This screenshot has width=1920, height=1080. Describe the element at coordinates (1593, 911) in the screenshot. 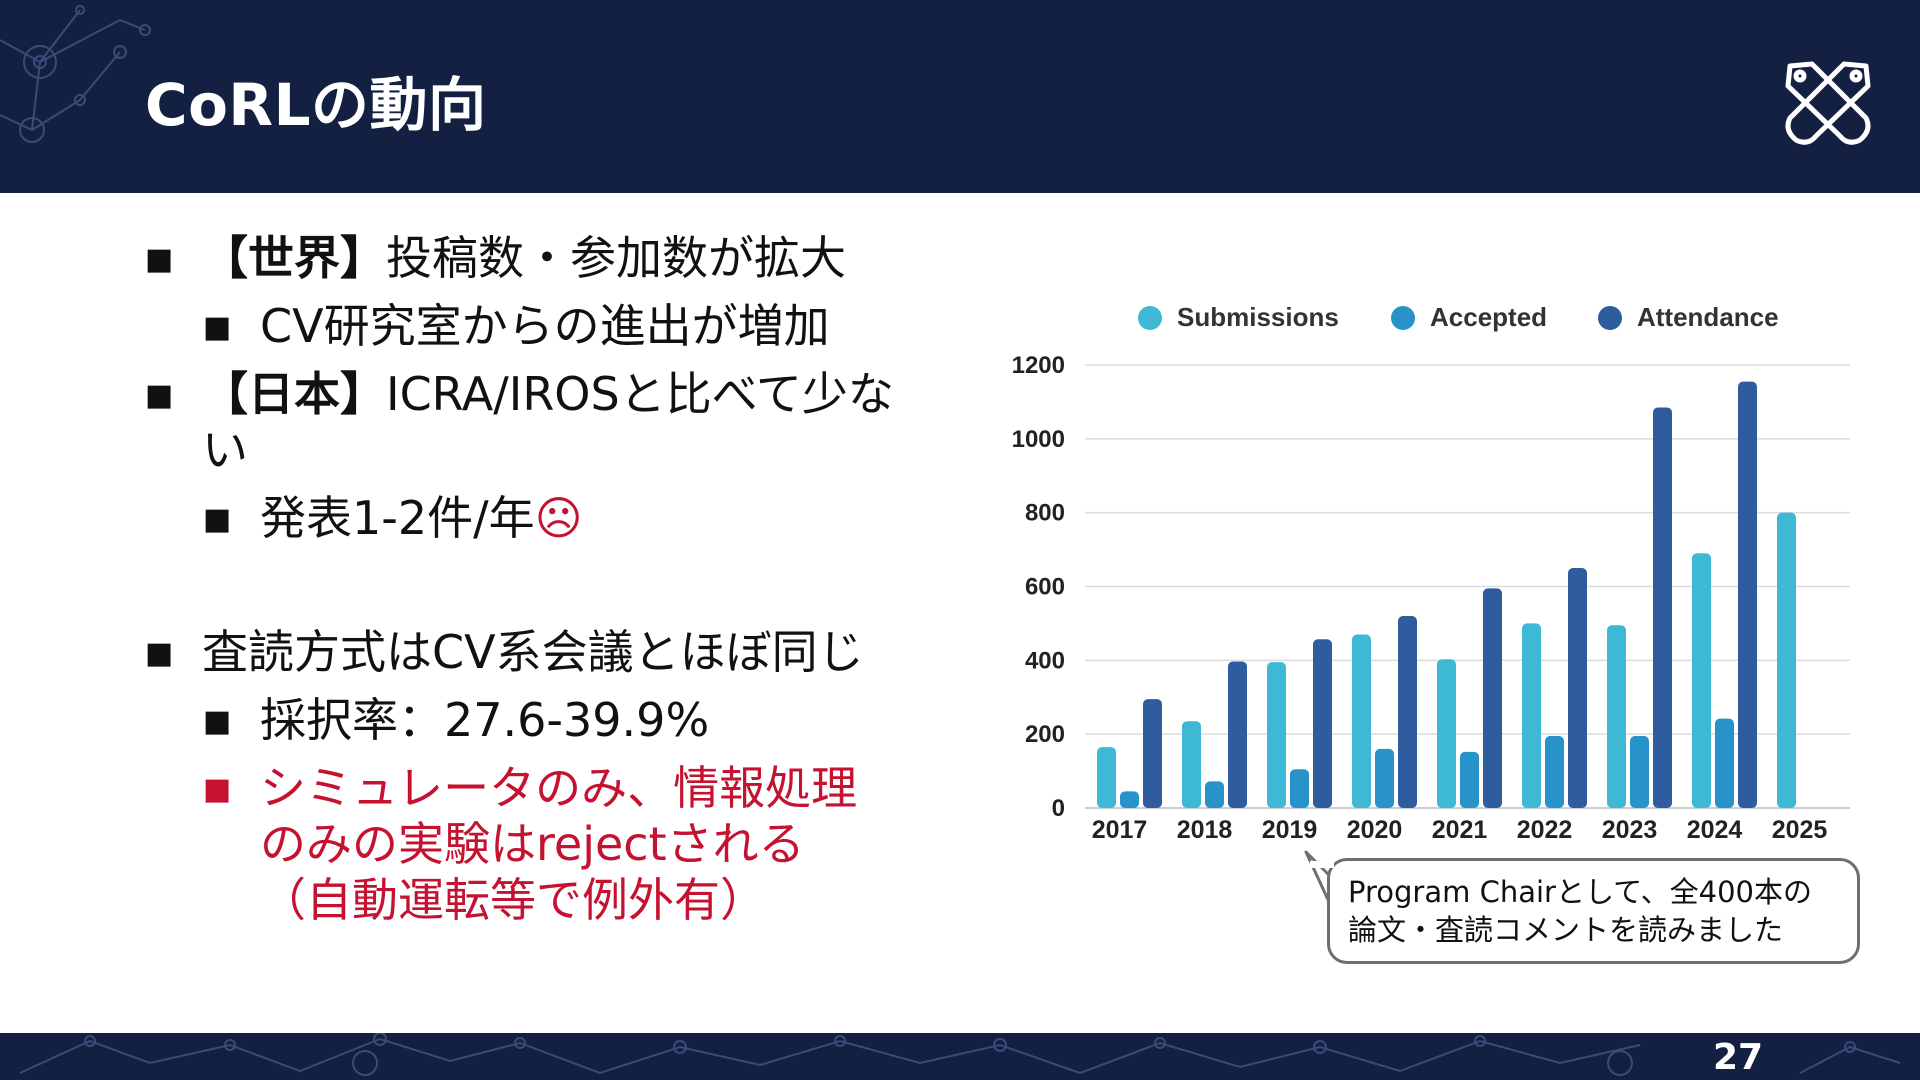

I see `program-chair-callout: Program Chairとして、全400本の 論文・査読コメントを読みました` at that location.